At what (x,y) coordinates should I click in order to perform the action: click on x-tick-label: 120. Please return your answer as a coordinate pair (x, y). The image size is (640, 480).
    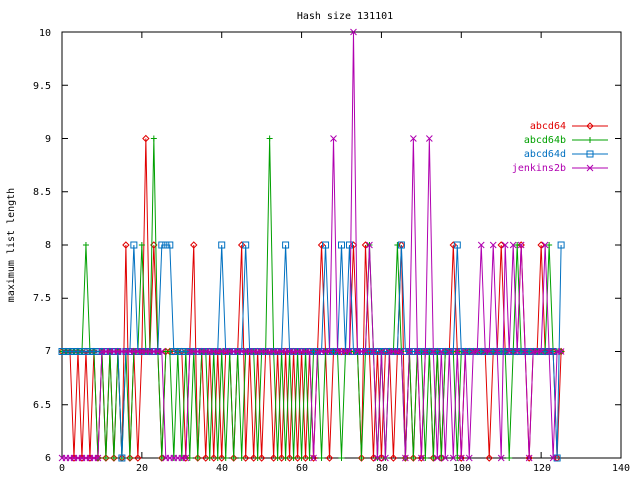
    Looking at the image, I should click on (542, 468).